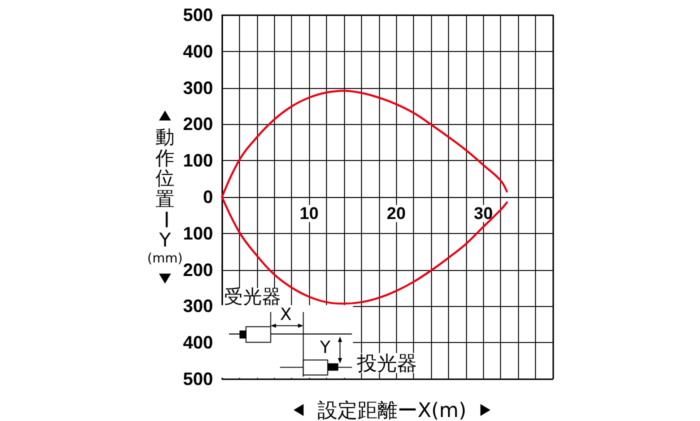 This screenshot has width=700, height=421. Describe the element at coordinates (286, 315) in the screenshot. I see `annotation: X` at that location.